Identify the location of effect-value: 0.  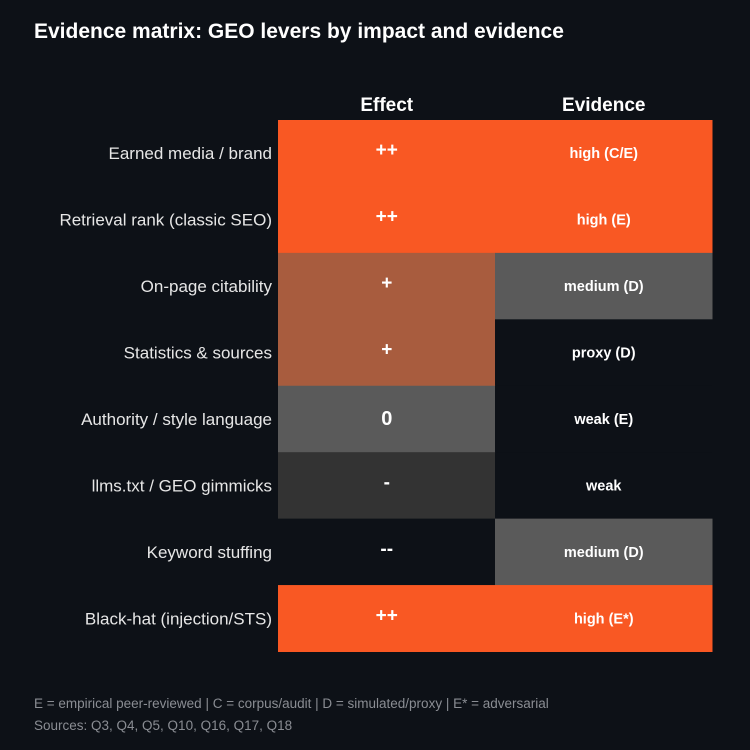
(386, 419).